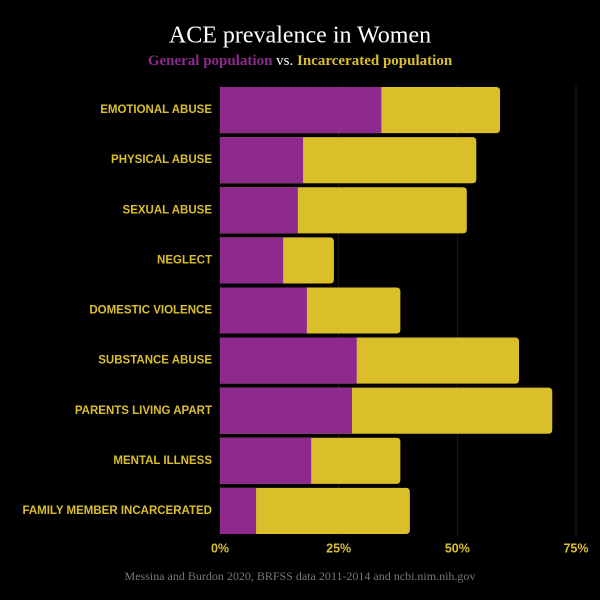 This screenshot has width=600, height=600. What do you see at coordinates (143, 411) in the screenshot?
I see `y-tick-label: PARENTS LIVING APART` at bounding box center [143, 411].